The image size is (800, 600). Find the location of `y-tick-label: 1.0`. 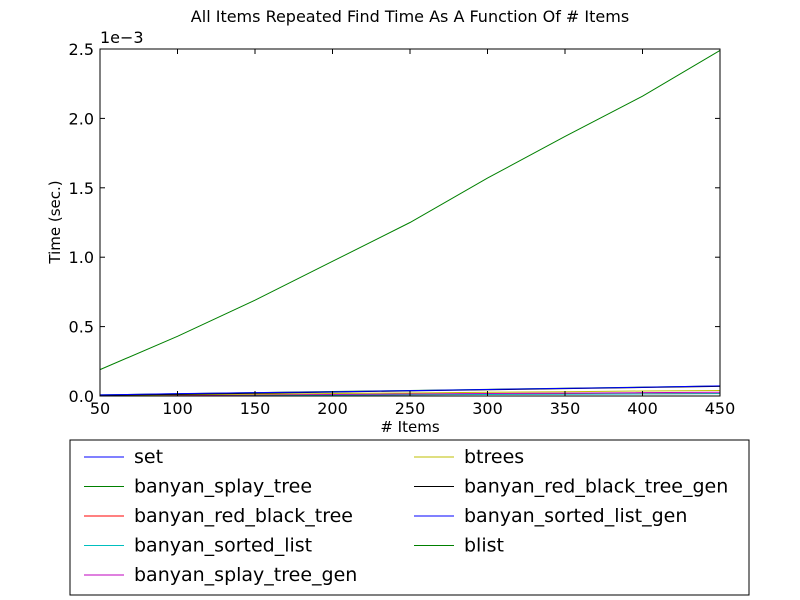

y-tick-label: 1.0 is located at coordinates (81, 257).